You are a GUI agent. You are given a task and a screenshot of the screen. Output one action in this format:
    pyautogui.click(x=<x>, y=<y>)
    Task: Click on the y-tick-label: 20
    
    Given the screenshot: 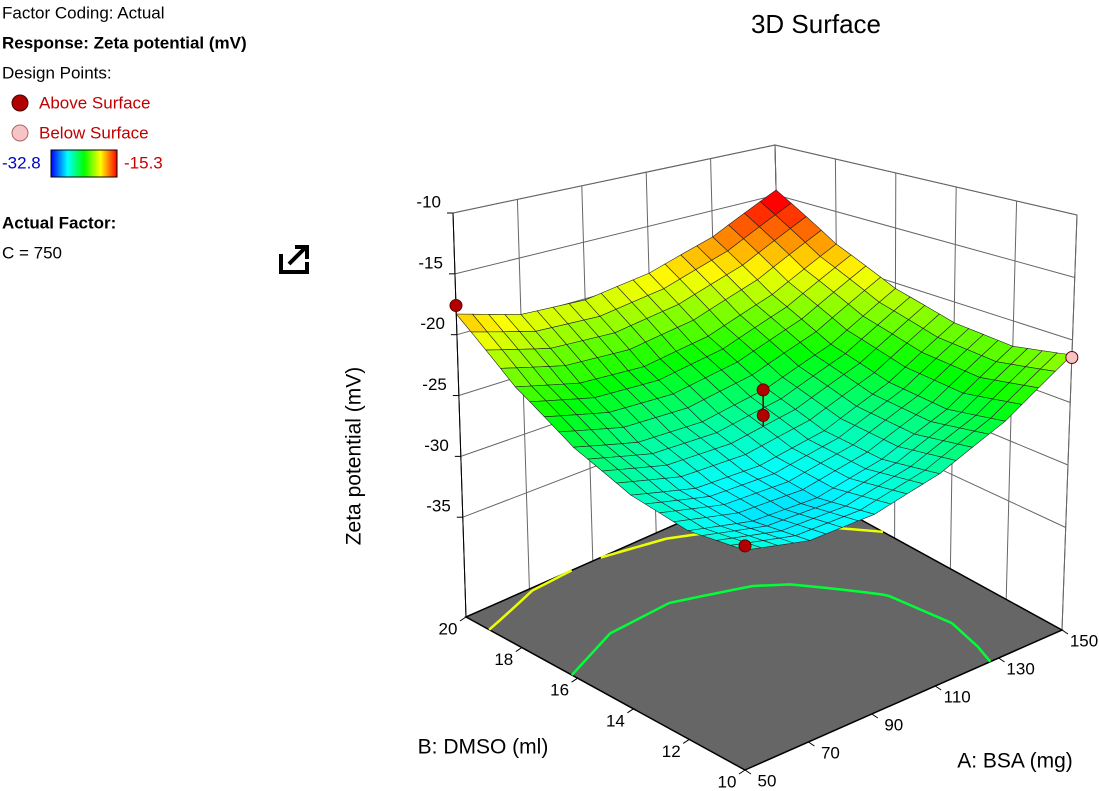 What is the action you would take?
    pyautogui.click(x=448, y=628)
    